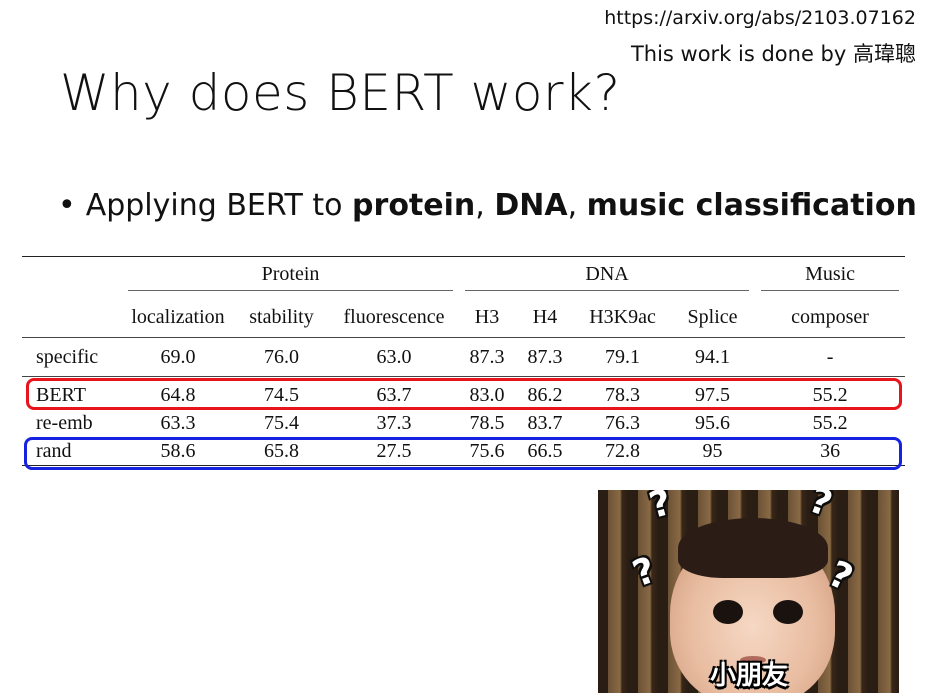  Describe the element at coordinates (178, 394) in the screenshot. I see `table-cell: 64.8` at that location.